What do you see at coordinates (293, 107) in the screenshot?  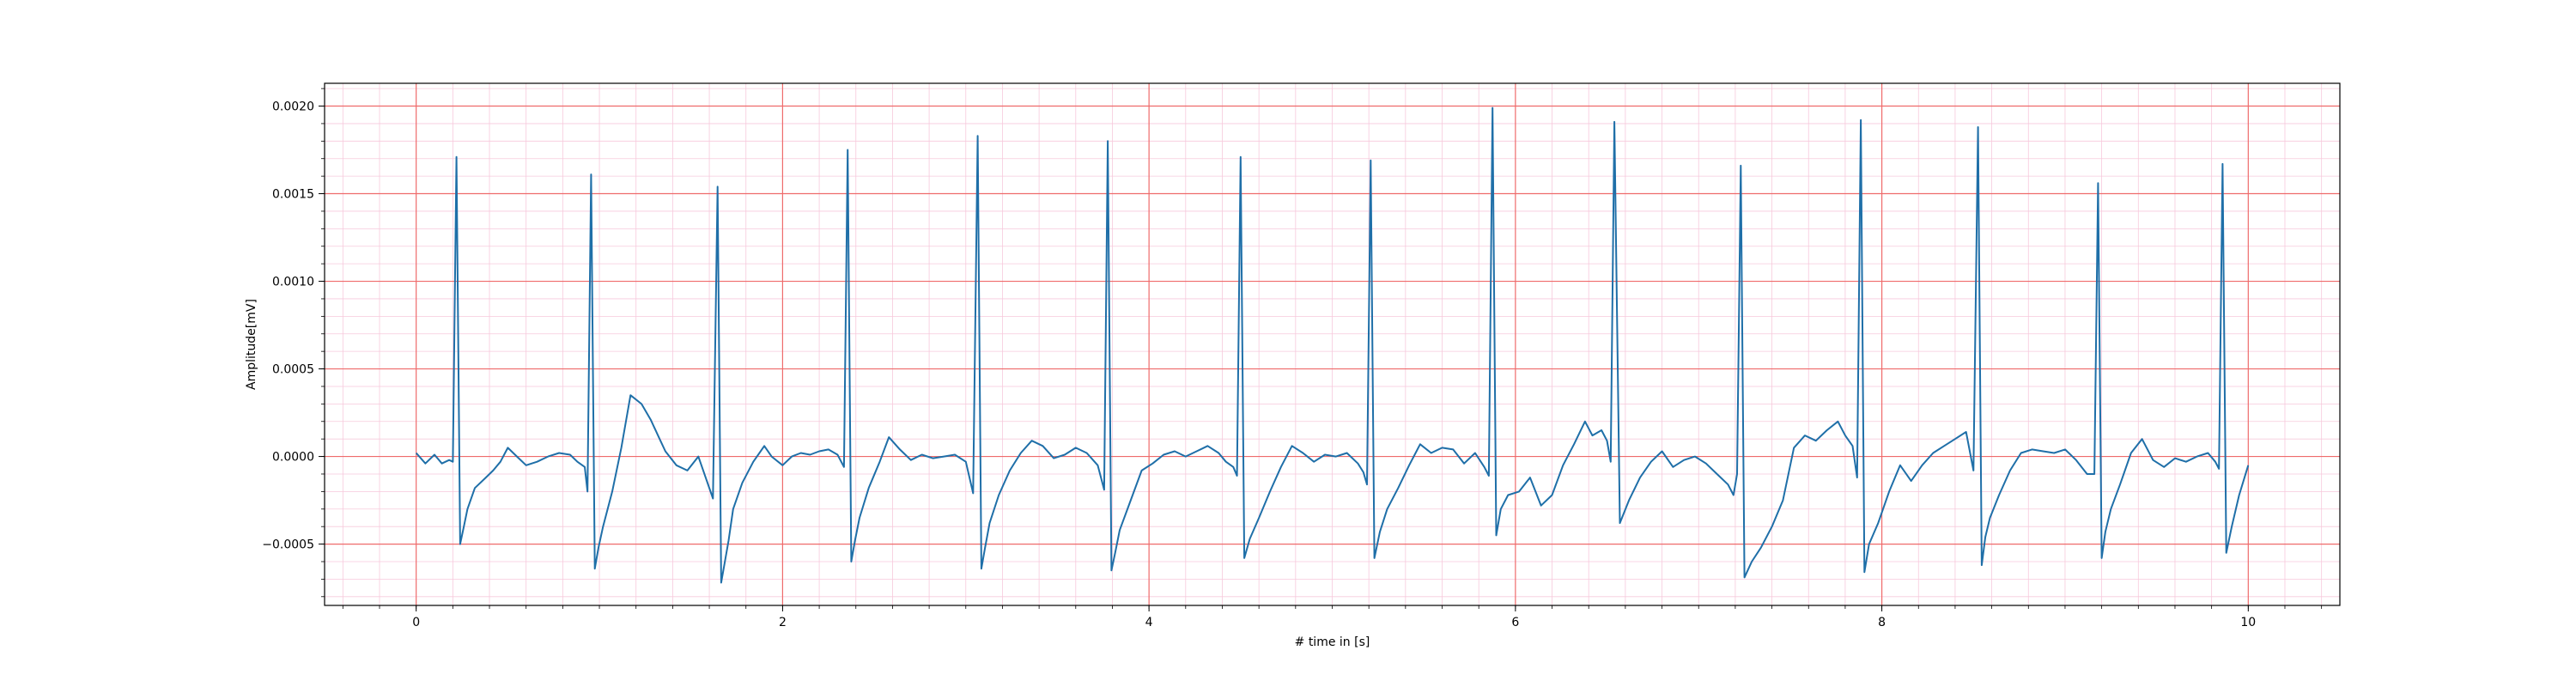 I see `y-tick-label: 0.0020` at bounding box center [293, 107].